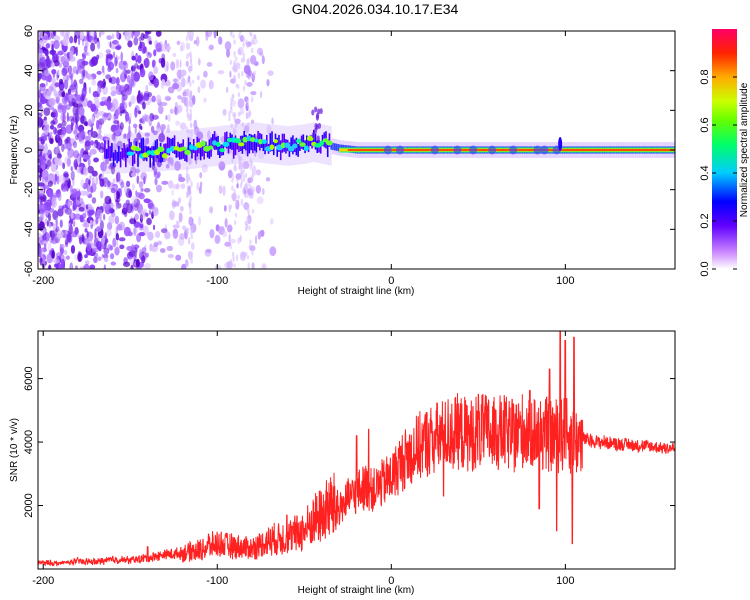 The width and height of the screenshot is (750, 600). Describe the element at coordinates (718, 173) in the screenshot. I see `colorbar-axis: 0.0 0.2 0.4 0.6 0.8` at that location.